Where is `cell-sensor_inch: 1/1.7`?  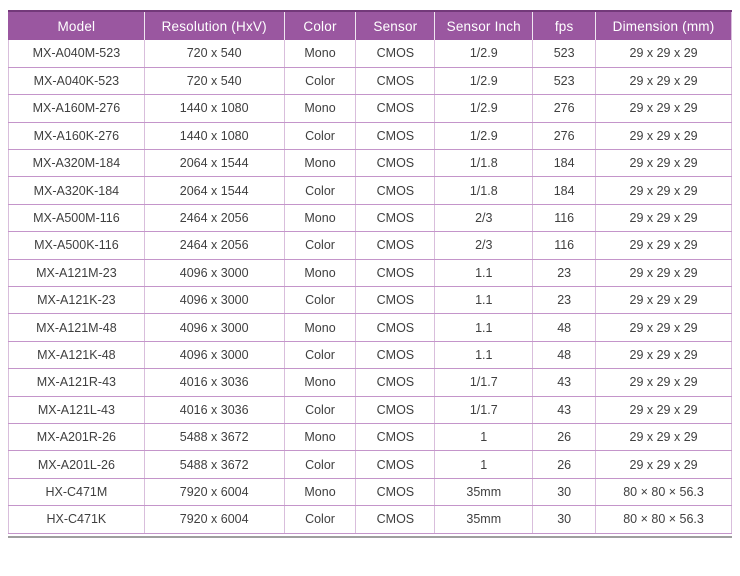 cell-sensor_inch: 1/1.7 is located at coordinates (483, 382).